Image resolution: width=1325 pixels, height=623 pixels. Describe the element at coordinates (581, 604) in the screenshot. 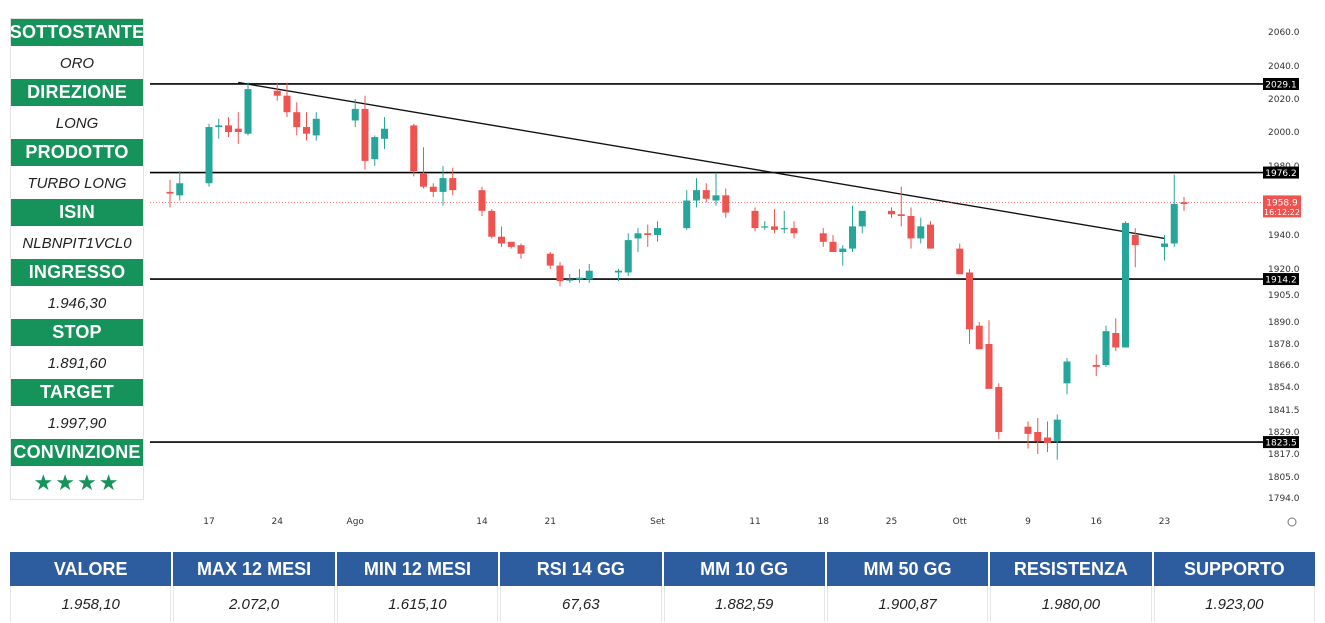

I see `stat-value-rsi: 67,63` at that location.